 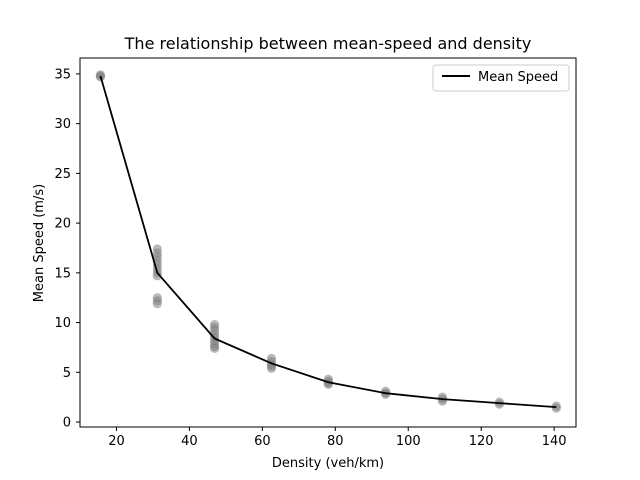 I want to click on y-tick-label: 15, so click(x=62, y=273).